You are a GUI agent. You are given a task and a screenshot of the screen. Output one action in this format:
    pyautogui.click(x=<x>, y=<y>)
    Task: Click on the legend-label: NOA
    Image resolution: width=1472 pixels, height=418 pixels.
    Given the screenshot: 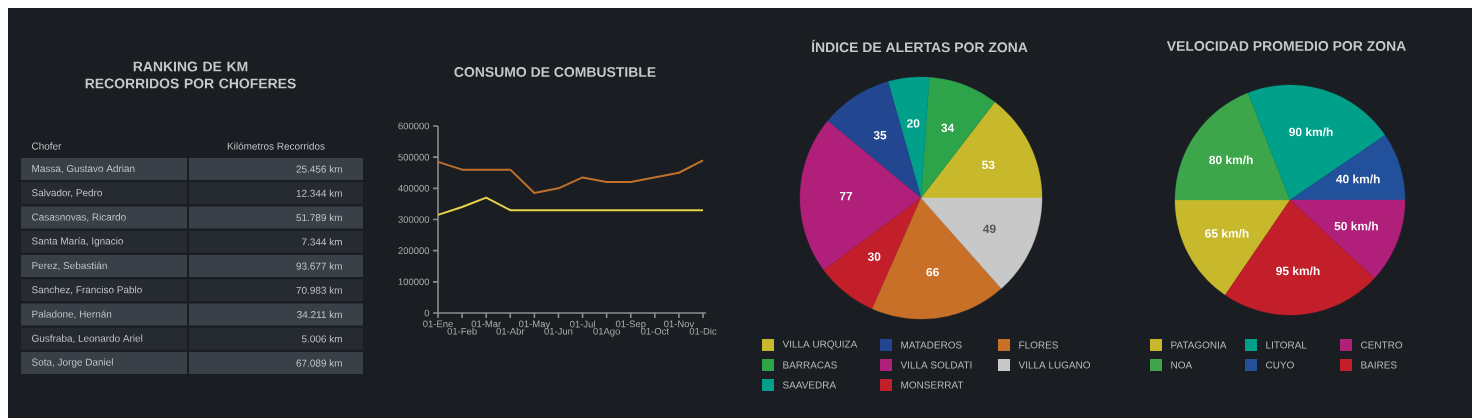 What is the action you would take?
    pyautogui.click(x=1182, y=365)
    